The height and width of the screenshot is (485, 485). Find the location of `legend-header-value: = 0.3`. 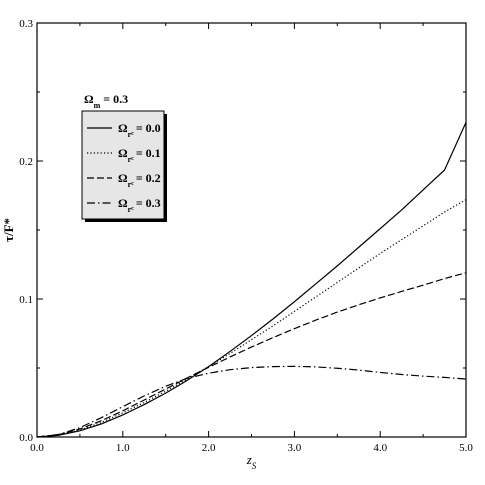

legend-header-value: = 0.3 is located at coordinates (114, 99).